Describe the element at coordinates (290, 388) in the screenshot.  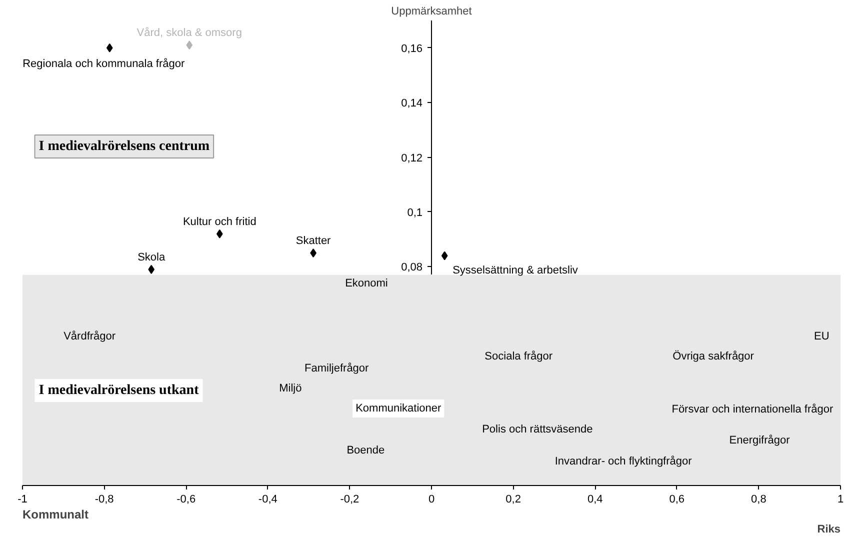
I see `annotation: Miljö` at that location.